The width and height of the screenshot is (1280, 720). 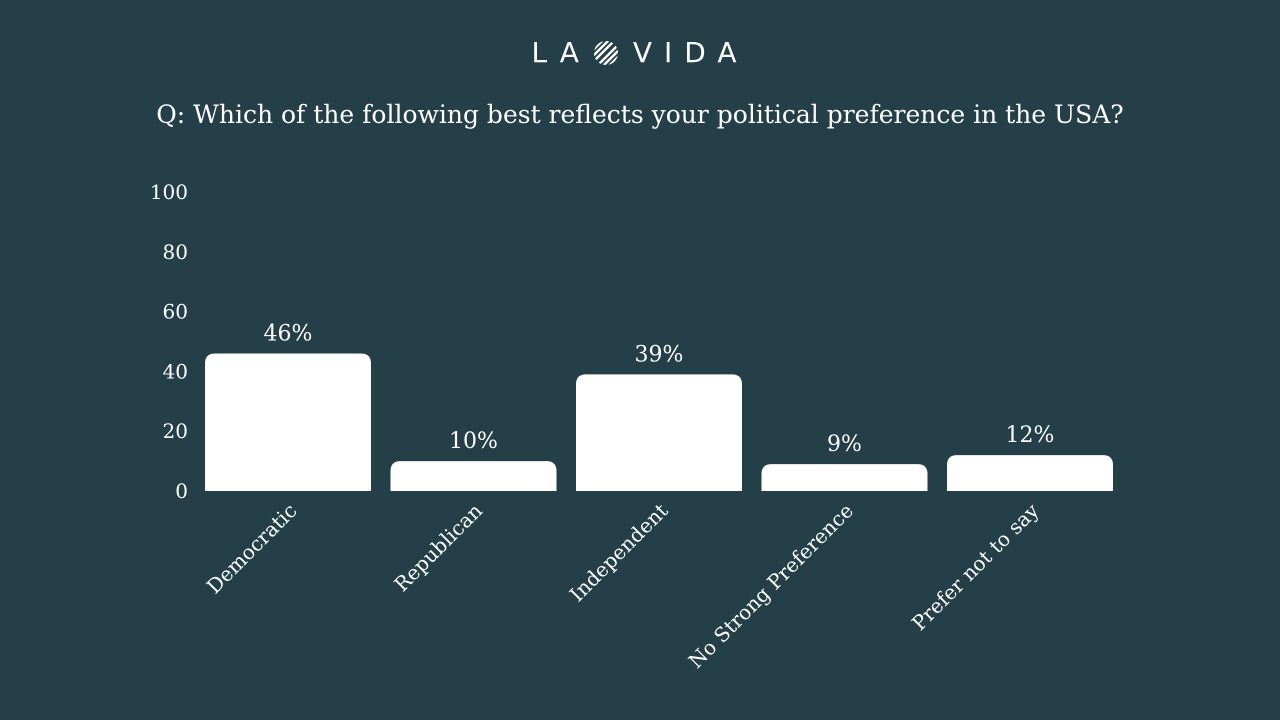 I want to click on y-axis: 0 20 40 60 80 100, so click(x=169, y=341).